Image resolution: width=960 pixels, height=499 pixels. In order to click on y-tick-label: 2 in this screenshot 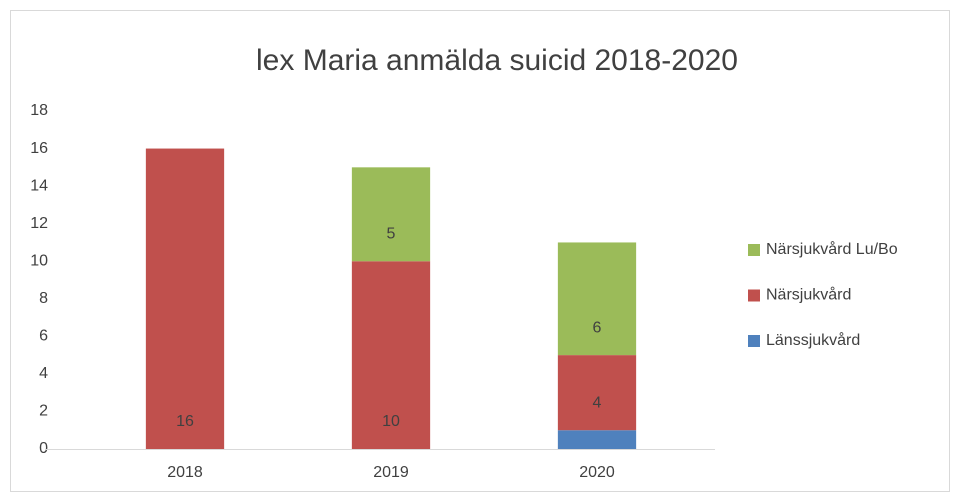, I will do `click(43, 411)`.